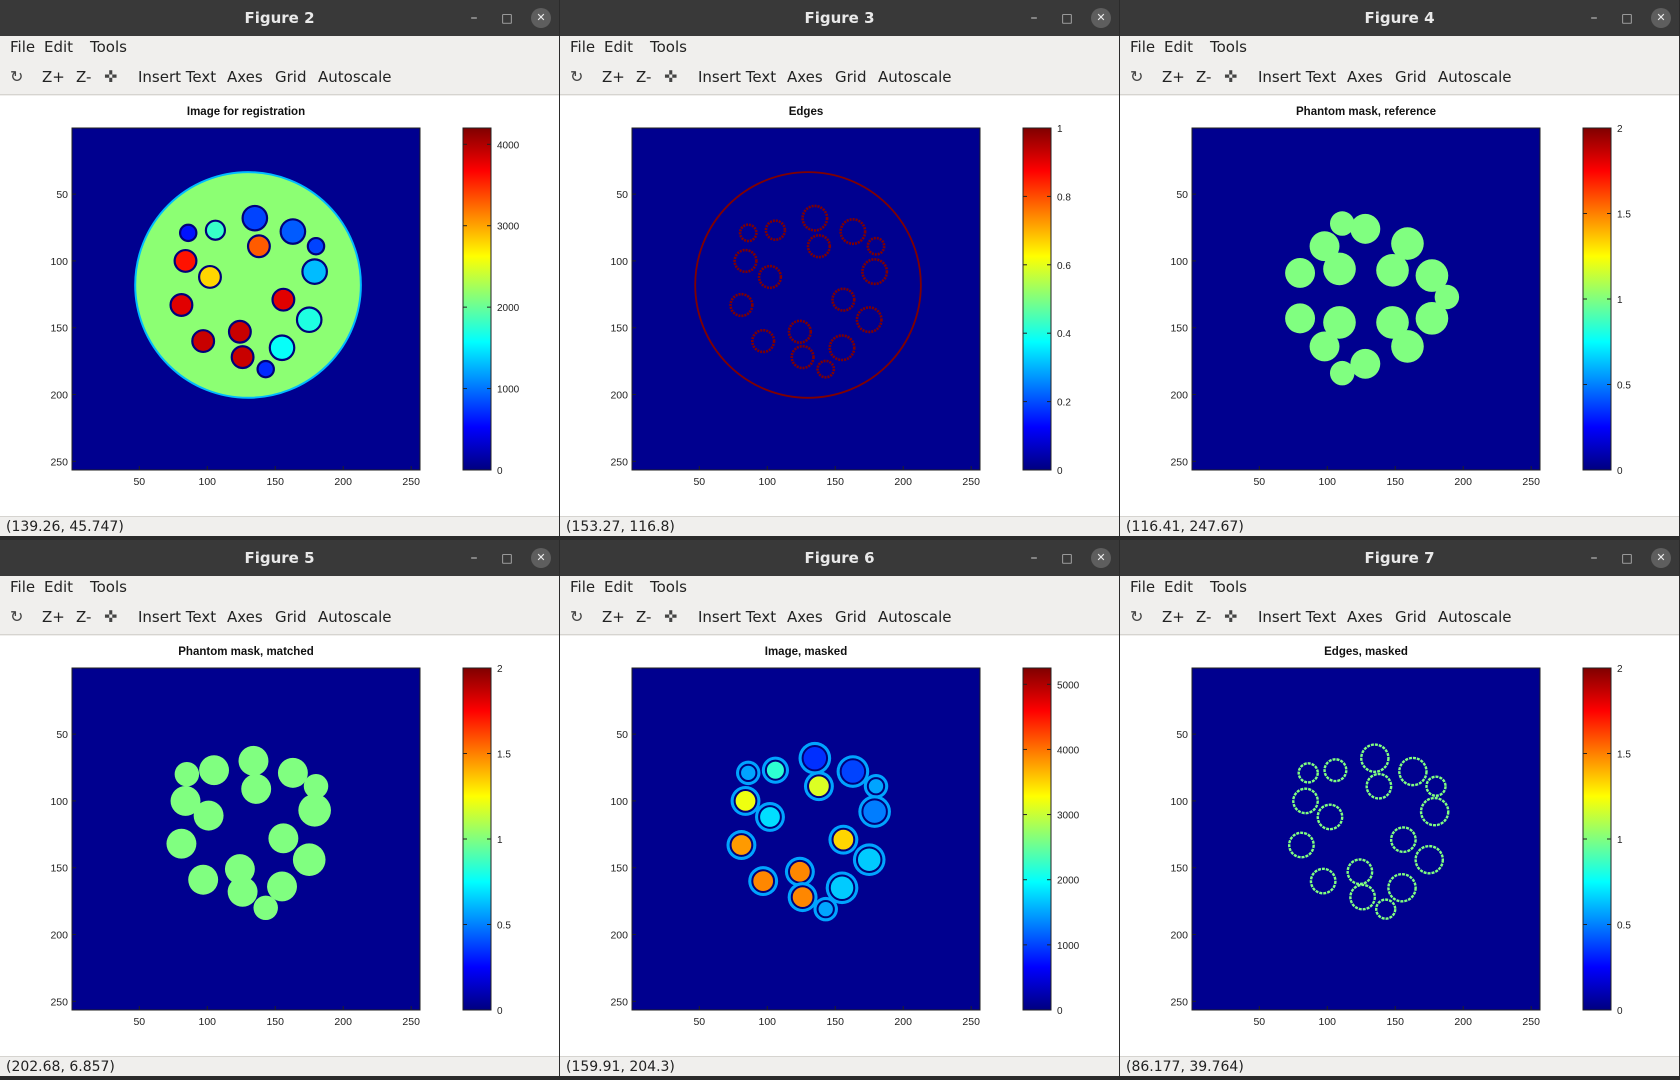 Image resolution: width=1680 pixels, height=1080 pixels. Describe the element at coordinates (214, 770) in the screenshot. I see `mask-disk` at that location.